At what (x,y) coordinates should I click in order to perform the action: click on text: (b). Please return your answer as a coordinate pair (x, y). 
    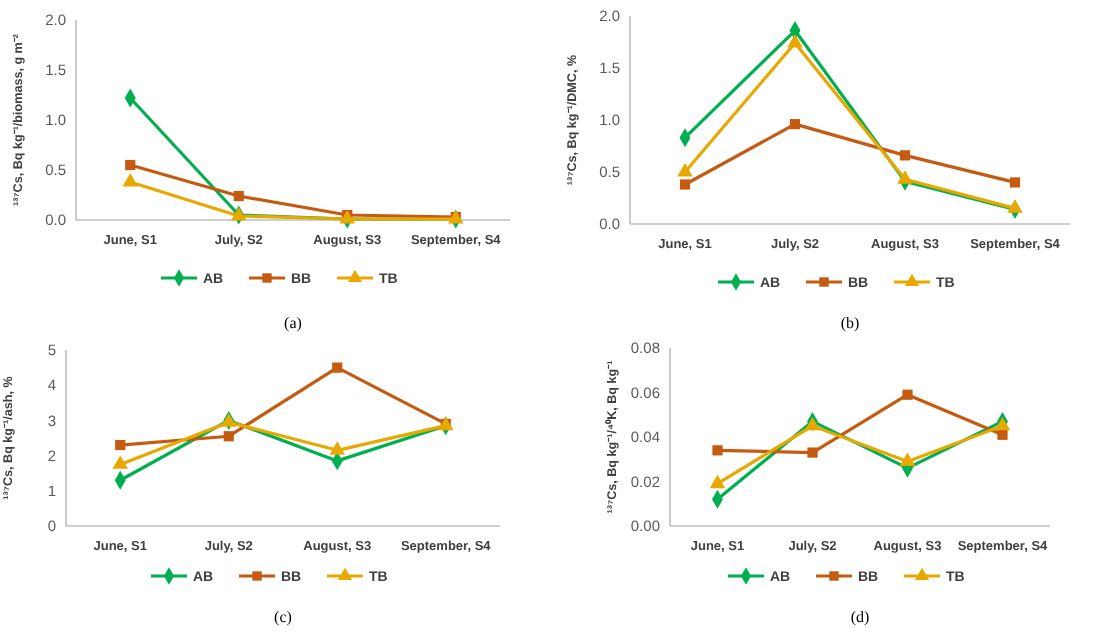
    Looking at the image, I should click on (850, 322).